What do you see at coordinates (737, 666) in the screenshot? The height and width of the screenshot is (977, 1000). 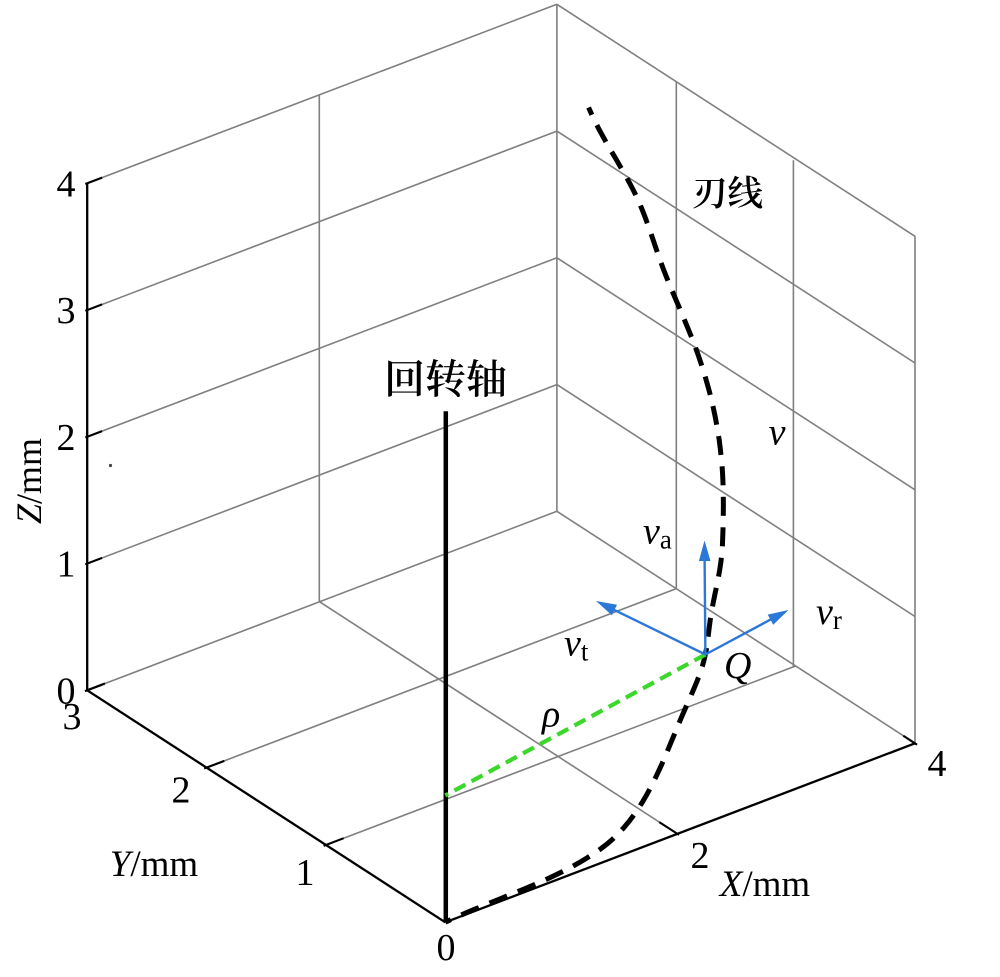 I see `svg-text: Q` at bounding box center [737, 666].